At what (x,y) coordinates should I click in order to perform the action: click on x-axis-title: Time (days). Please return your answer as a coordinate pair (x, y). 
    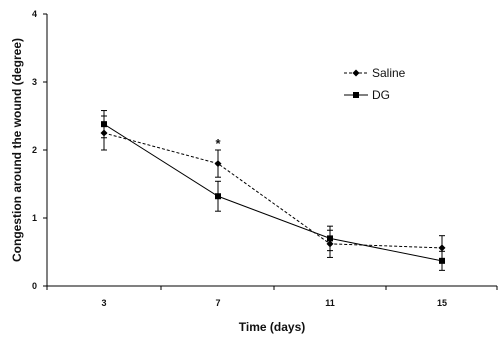
    Looking at the image, I should click on (272, 327).